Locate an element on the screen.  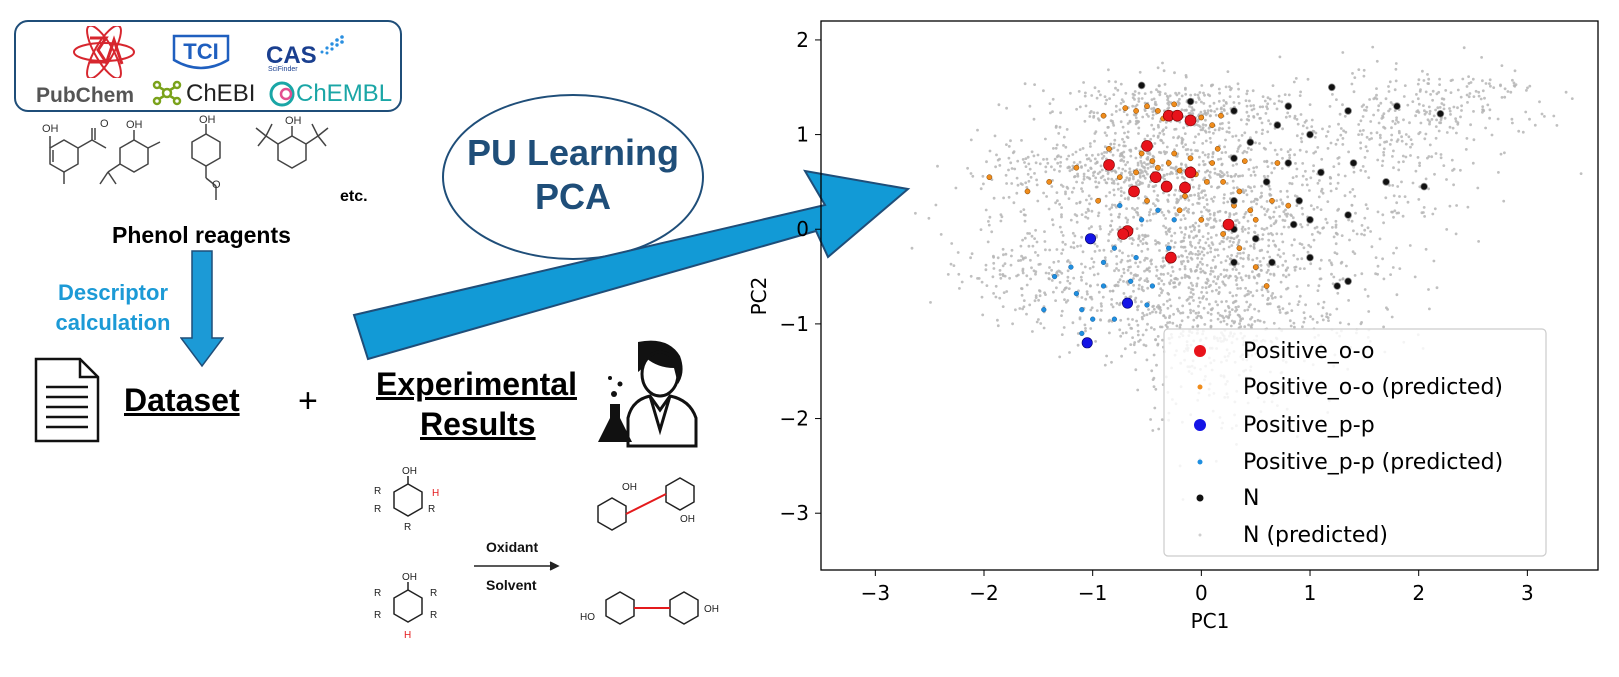
carbonyl-o: O is located at coordinates (104, 124).